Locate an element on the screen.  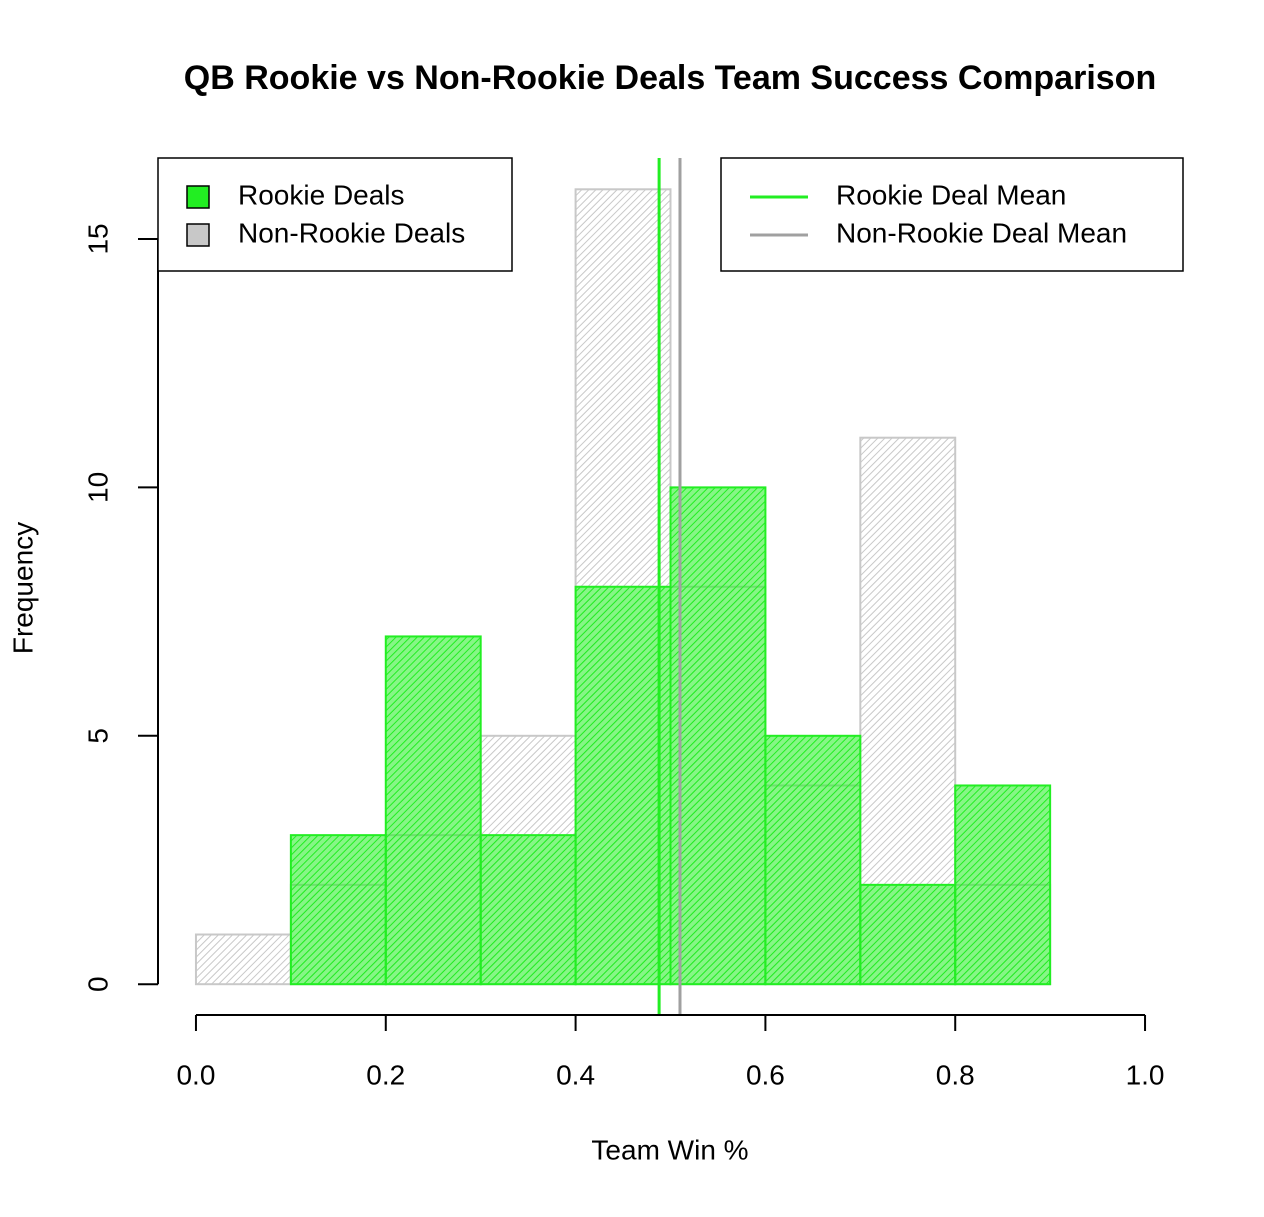
legend-label: Rookie Deals is located at coordinates (321, 194).